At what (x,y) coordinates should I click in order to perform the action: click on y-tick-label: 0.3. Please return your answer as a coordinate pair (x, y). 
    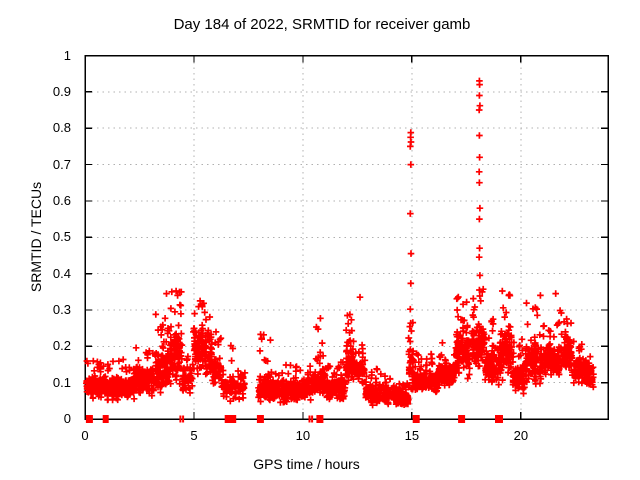
    Looking at the image, I should click on (61, 309).